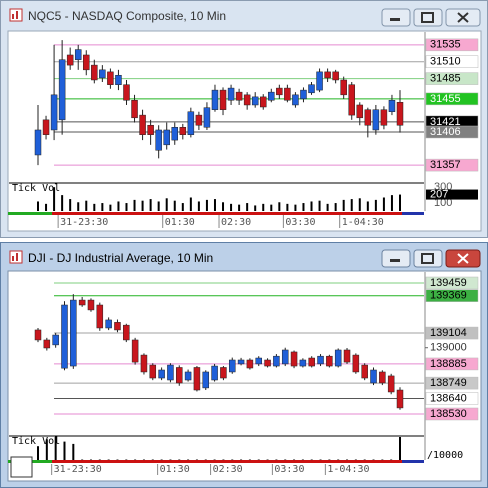 The image size is (488, 488). I want to click on session-strip, so click(413, 213).